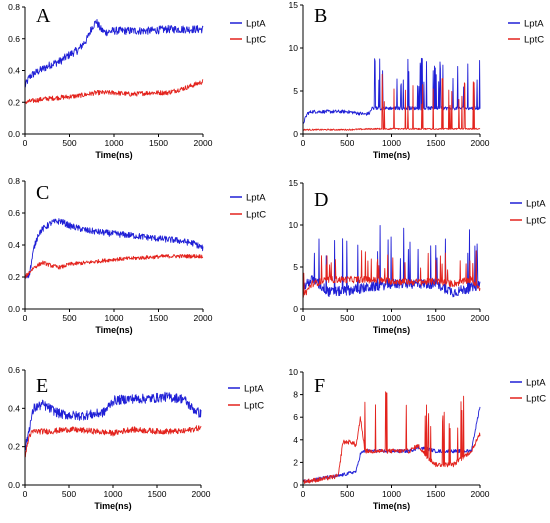 The image size is (550, 523). Describe the element at coordinates (320, 16) in the screenshot. I see `panel-letter: B` at that location.